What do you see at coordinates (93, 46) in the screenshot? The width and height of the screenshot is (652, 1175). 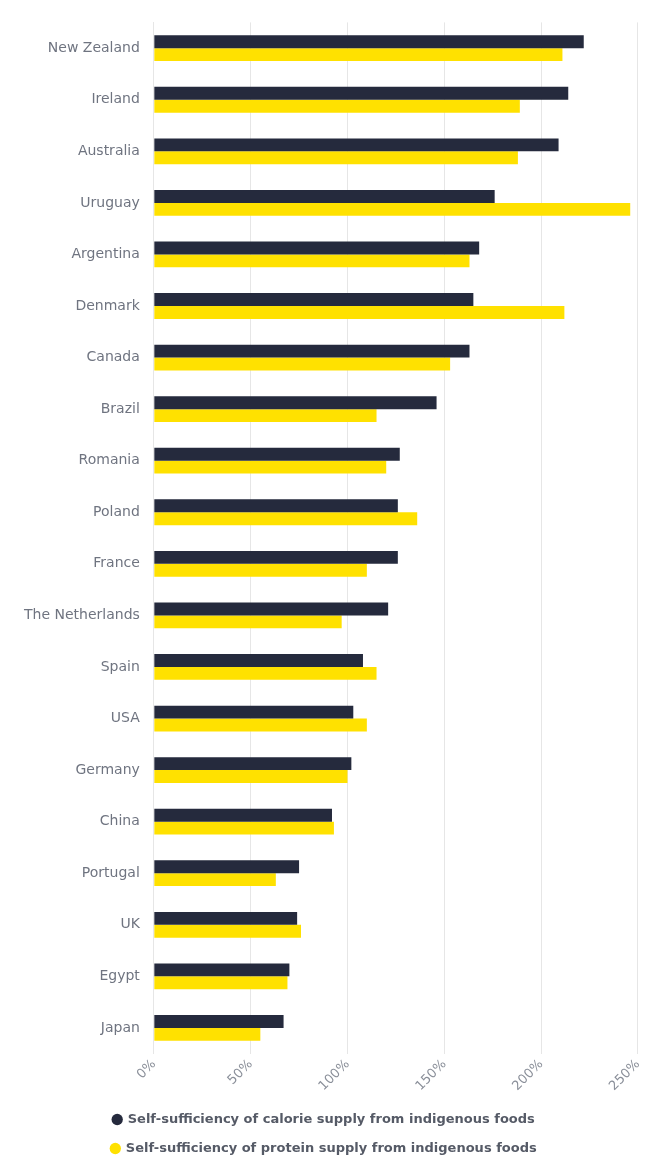 I see `y-tick-label: New Zealand` at bounding box center [93, 46].